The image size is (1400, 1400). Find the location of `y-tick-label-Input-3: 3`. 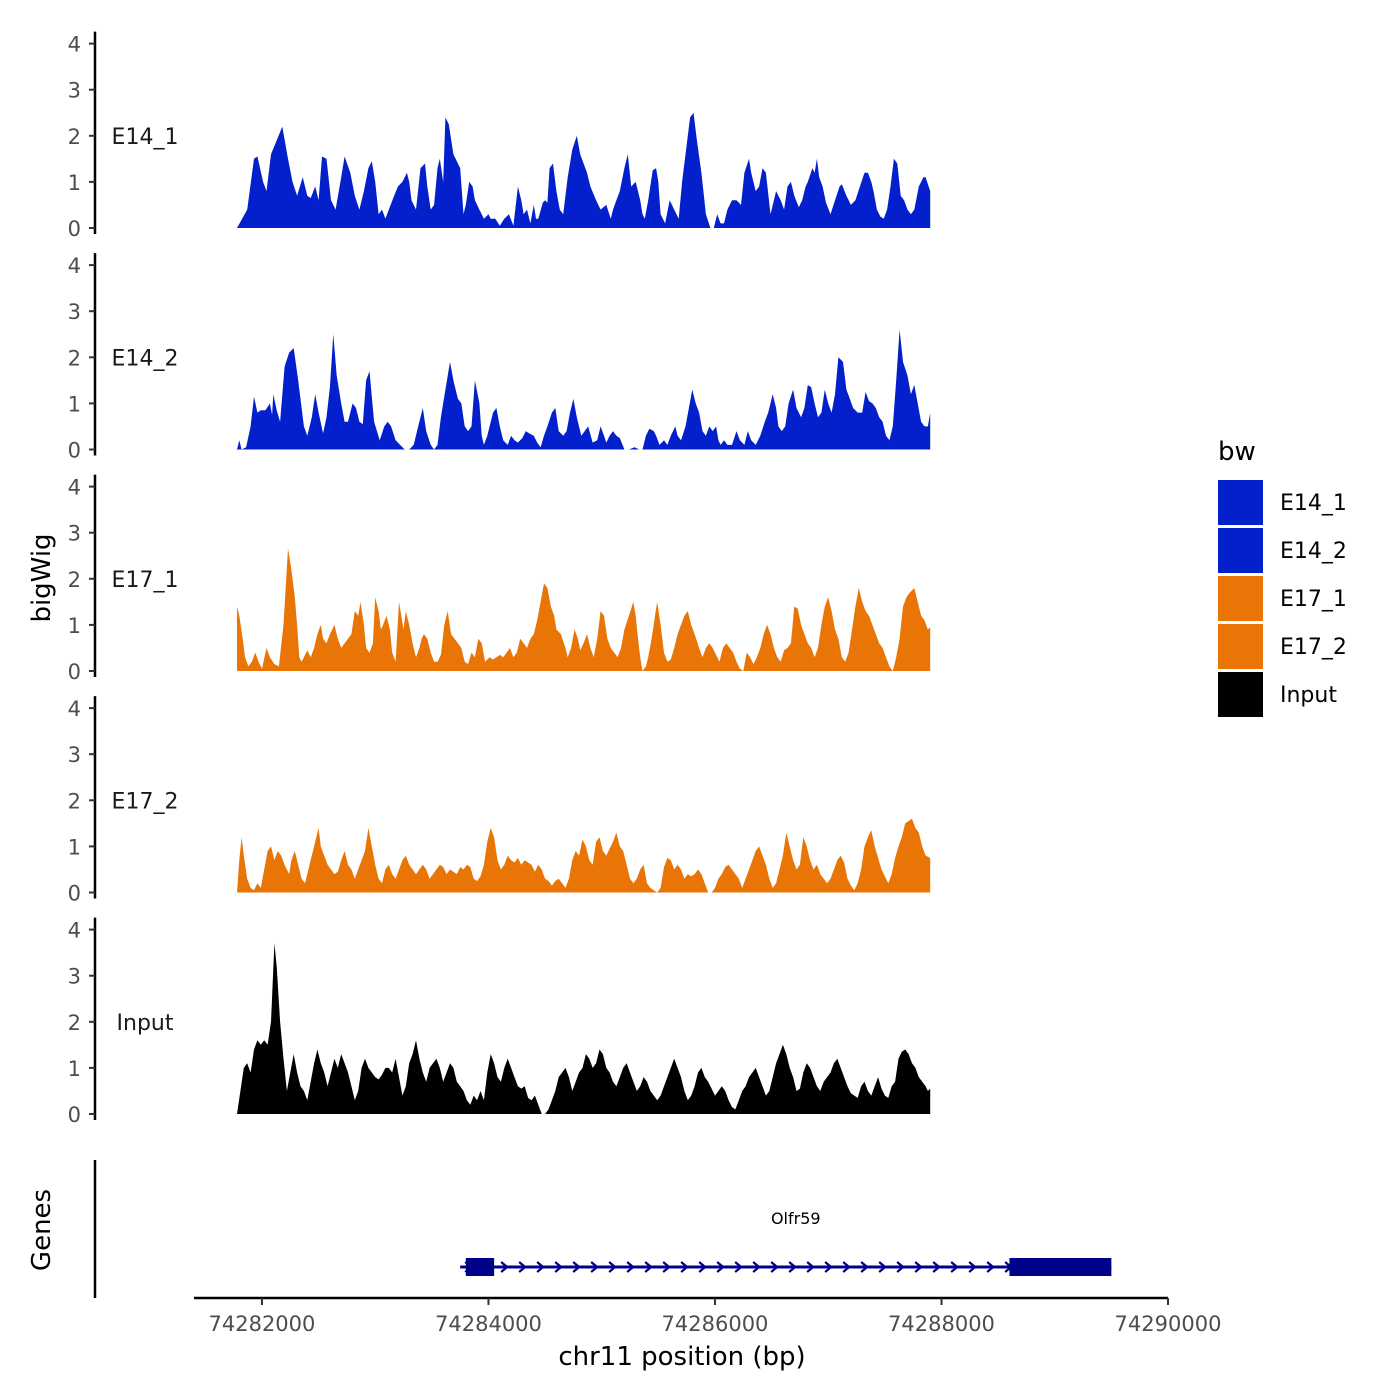

y-tick-label-Input-3: 3 is located at coordinates (74, 977).